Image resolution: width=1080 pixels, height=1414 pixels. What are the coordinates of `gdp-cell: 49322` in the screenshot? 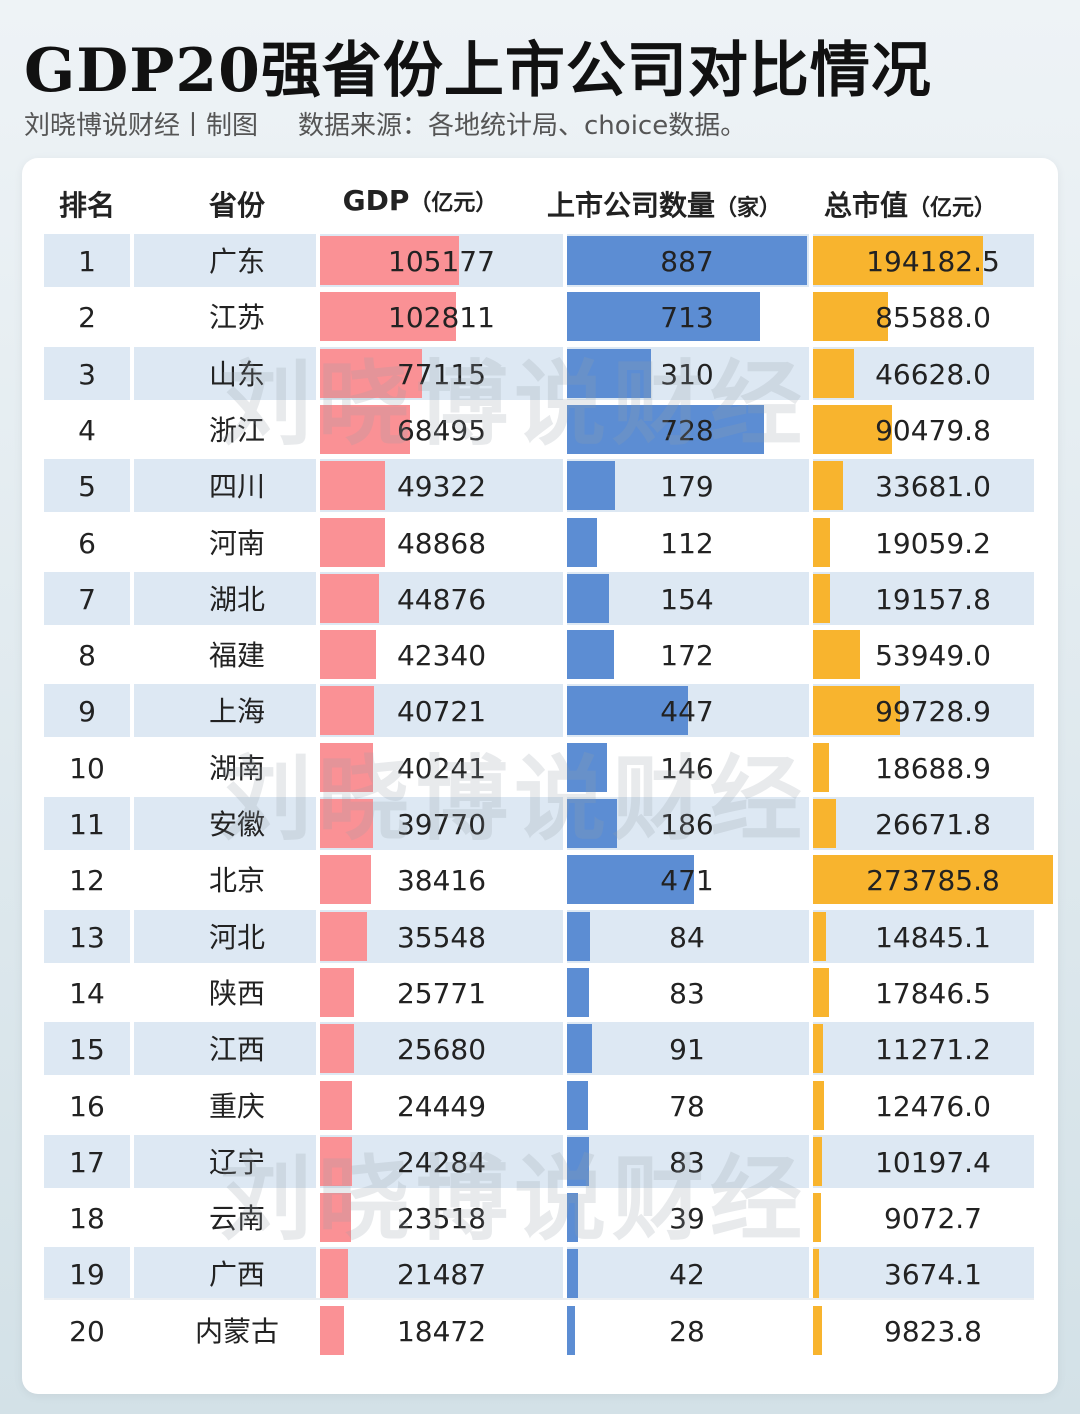 It's located at (441, 485).